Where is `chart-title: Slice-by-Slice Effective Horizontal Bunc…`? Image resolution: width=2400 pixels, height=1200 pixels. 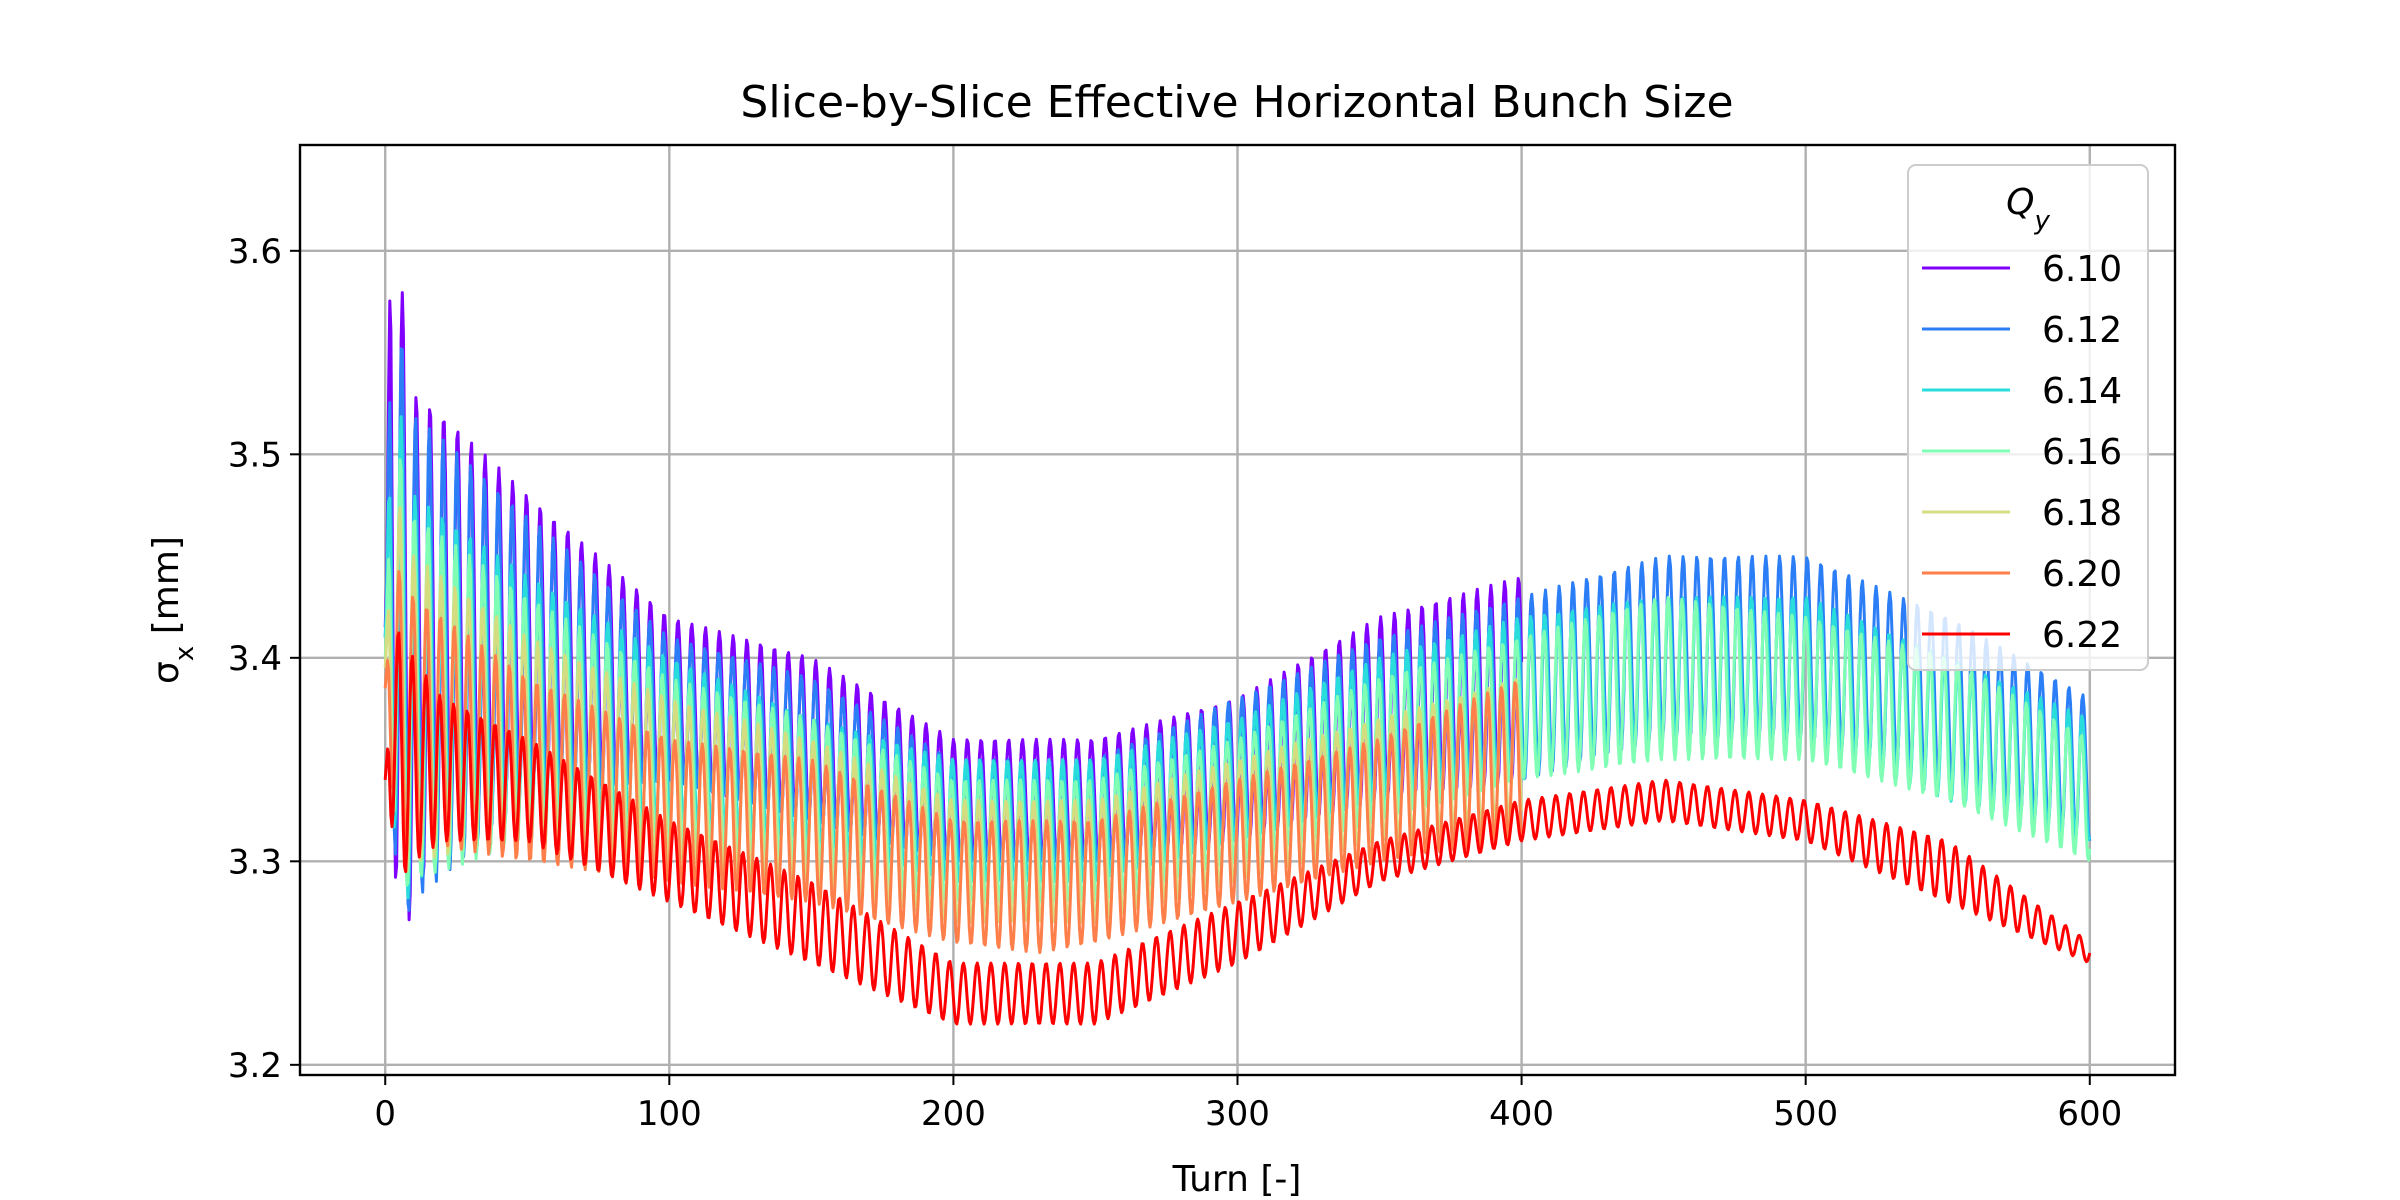
chart-title: Slice-by-Slice Effective Horizontal Bunc… is located at coordinates (1236, 102).